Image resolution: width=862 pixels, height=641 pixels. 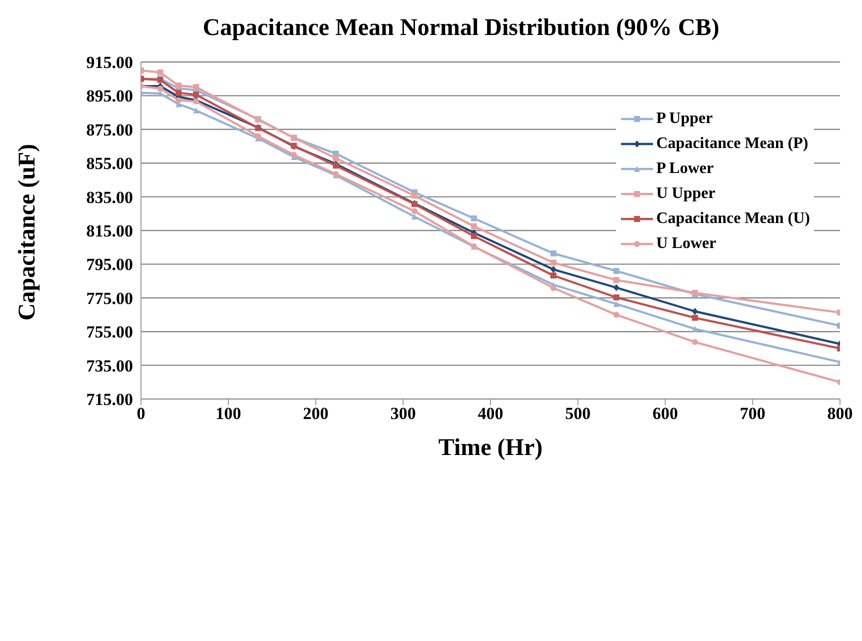 What do you see at coordinates (490, 448) in the screenshot?
I see `x-axis-title: Time (Hr)` at bounding box center [490, 448].